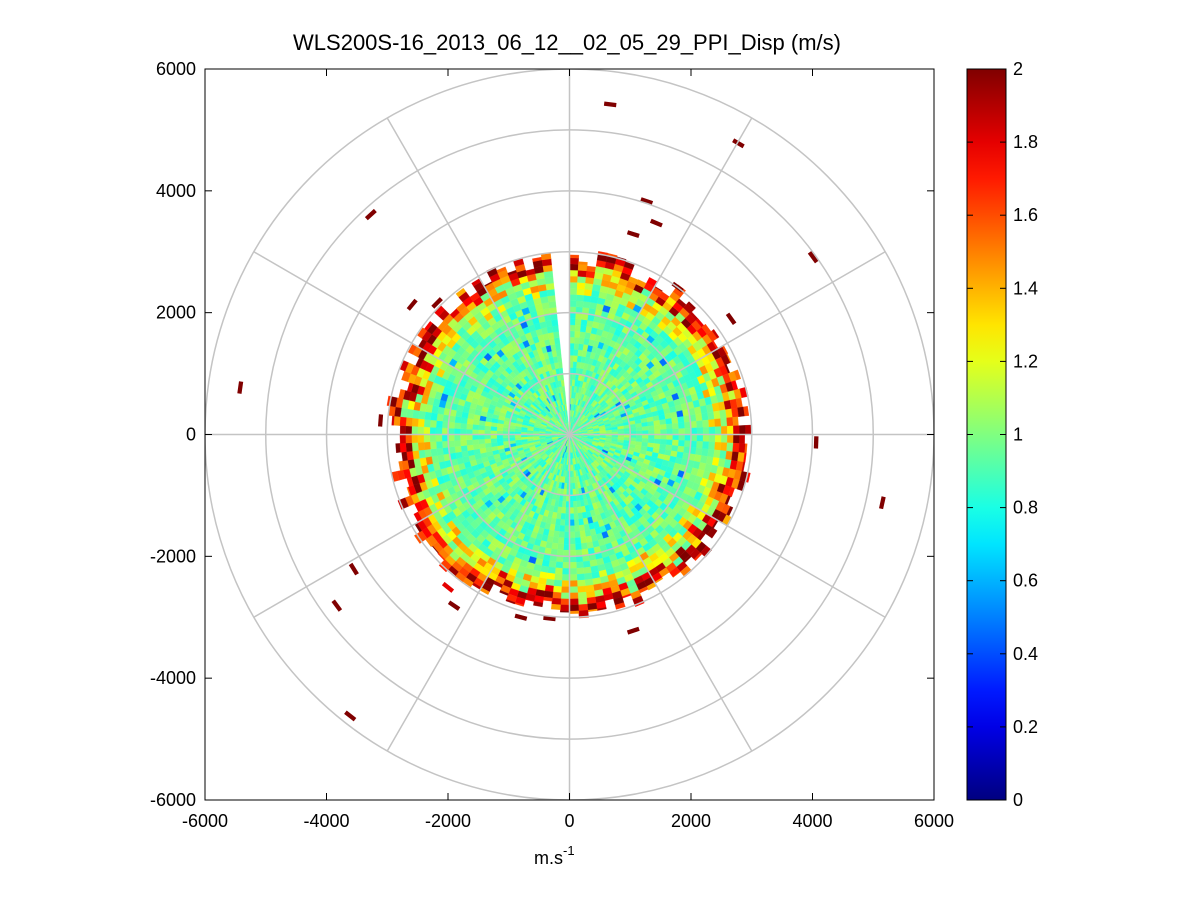 The height and width of the screenshot is (901, 1201). Describe the element at coordinates (326, 821) in the screenshot. I see `x-tick-label: -4000` at that location.